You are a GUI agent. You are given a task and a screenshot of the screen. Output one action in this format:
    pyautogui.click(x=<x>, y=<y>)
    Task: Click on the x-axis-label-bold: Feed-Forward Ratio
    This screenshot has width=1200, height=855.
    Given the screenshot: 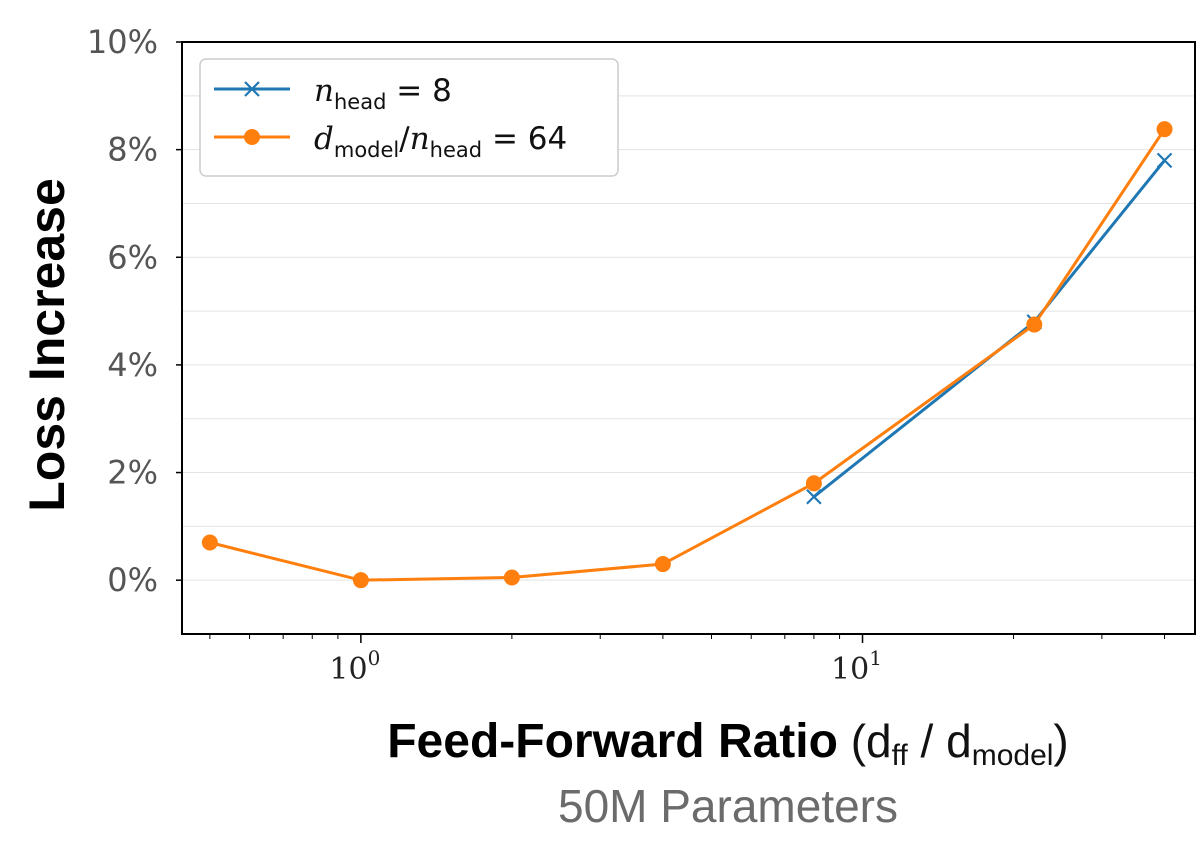 What is the action you would take?
    pyautogui.click(x=612, y=741)
    